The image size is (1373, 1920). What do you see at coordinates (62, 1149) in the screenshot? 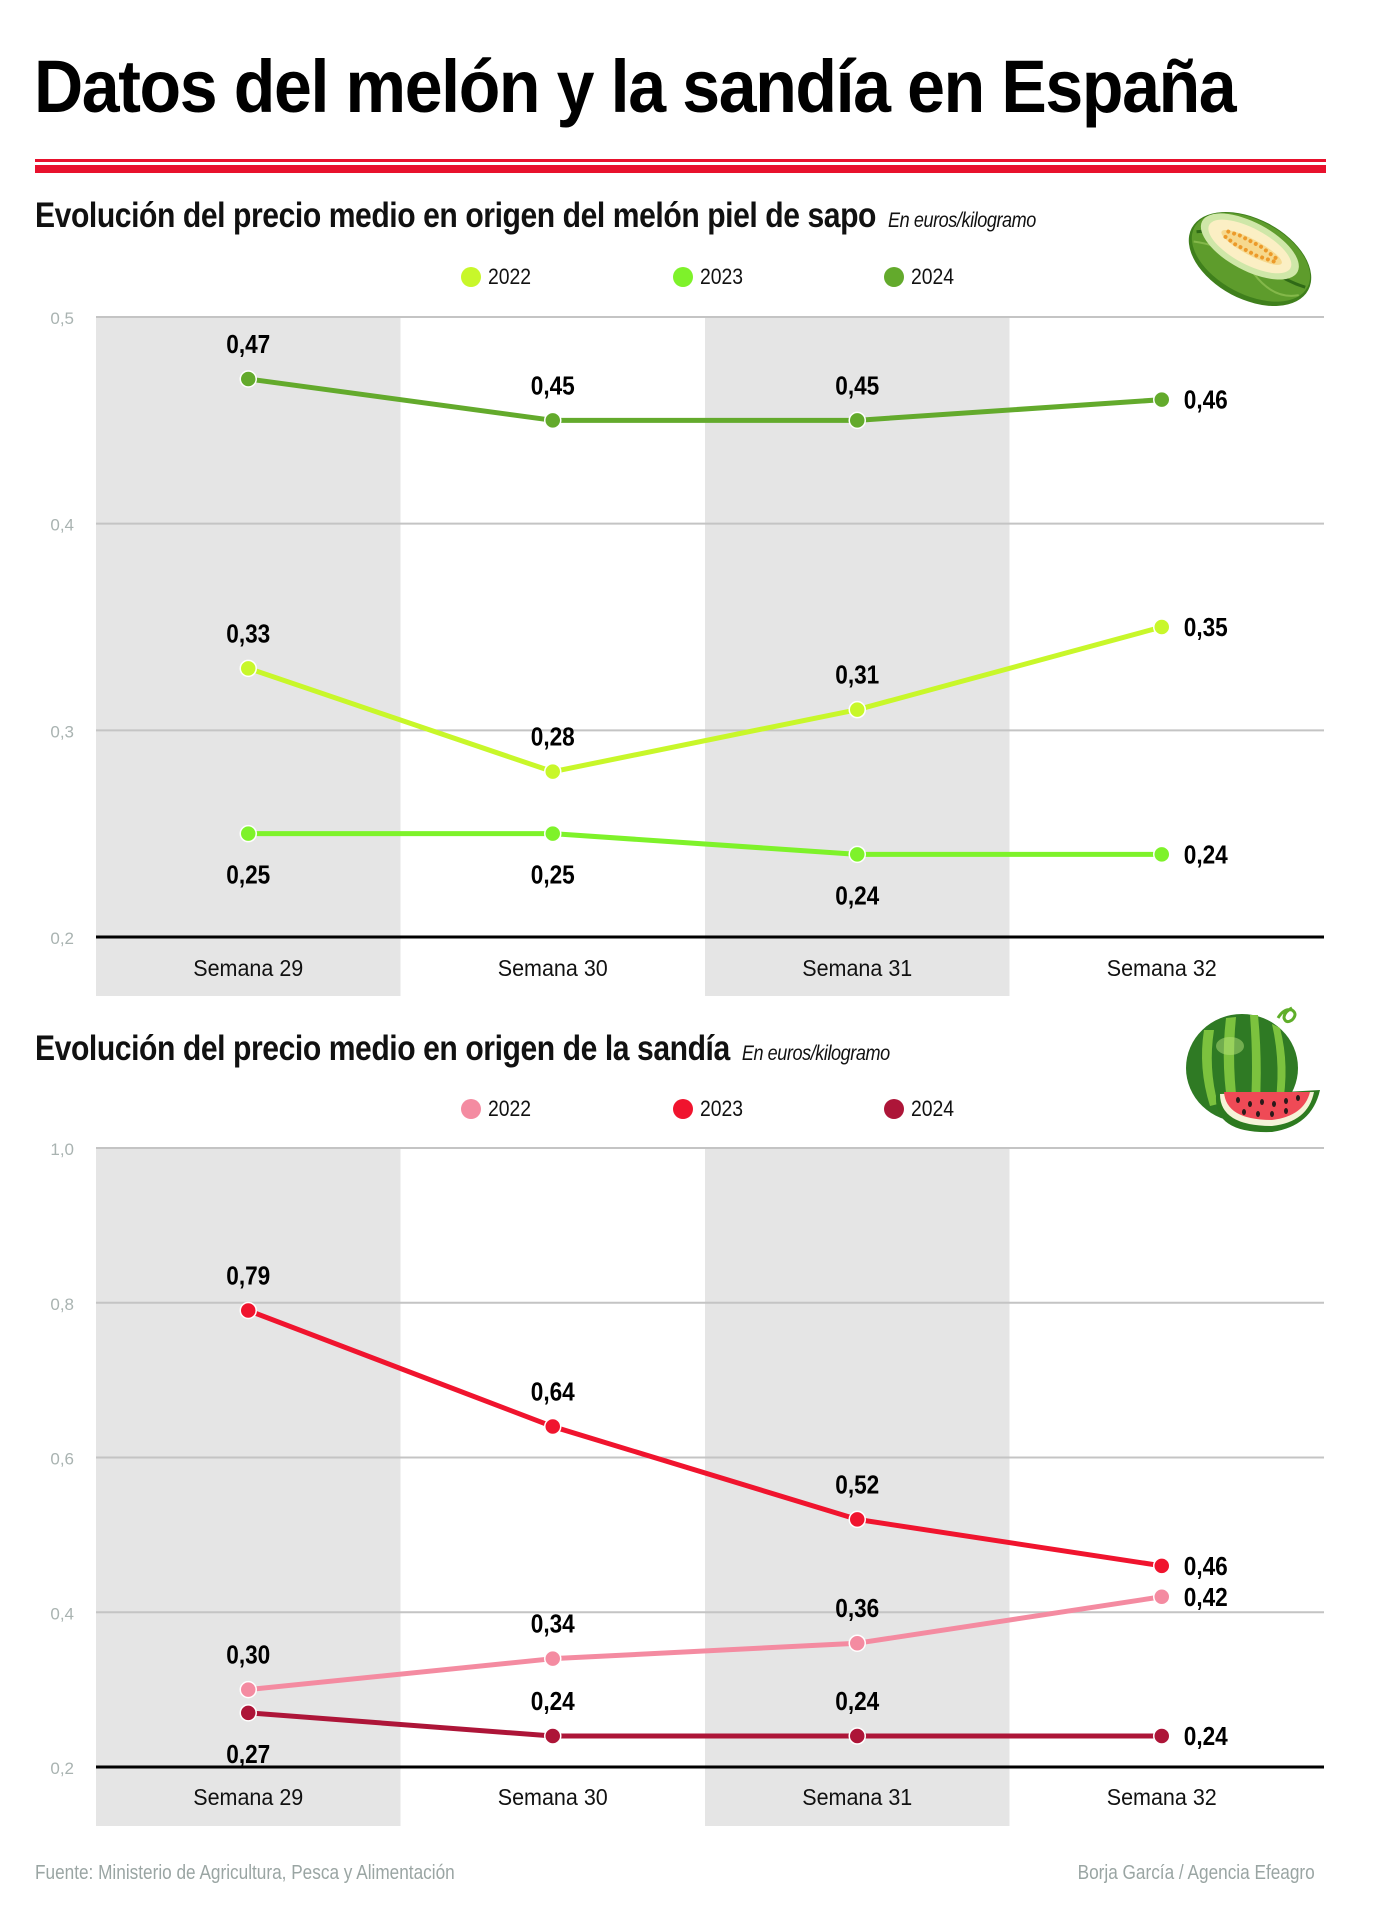
I see `y-tick-label: 1,0` at bounding box center [62, 1149].